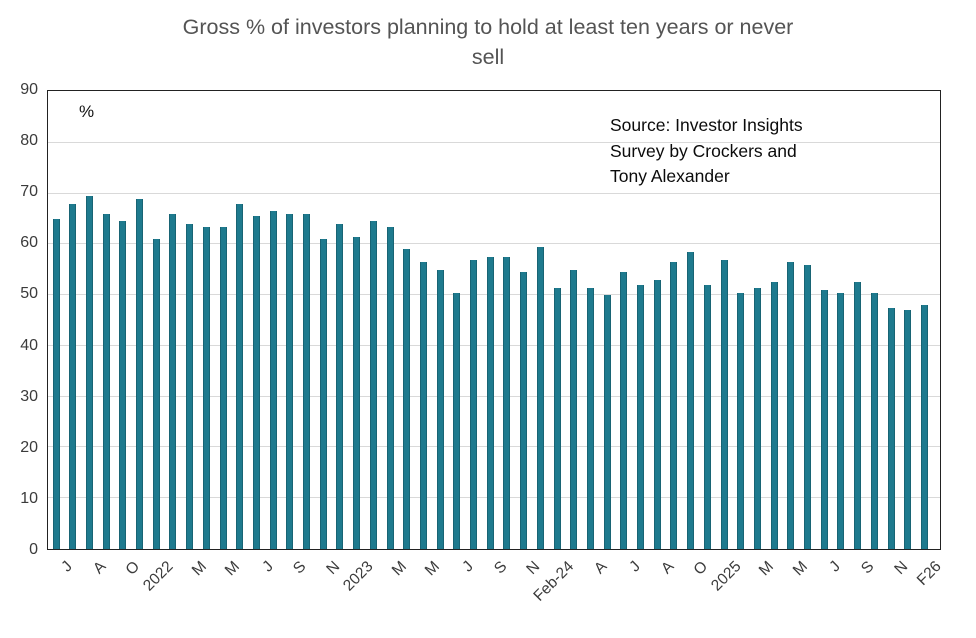 The height and width of the screenshot is (638, 976). Describe the element at coordinates (29, 345) in the screenshot. I see `y-tick-label: 40` at that location.